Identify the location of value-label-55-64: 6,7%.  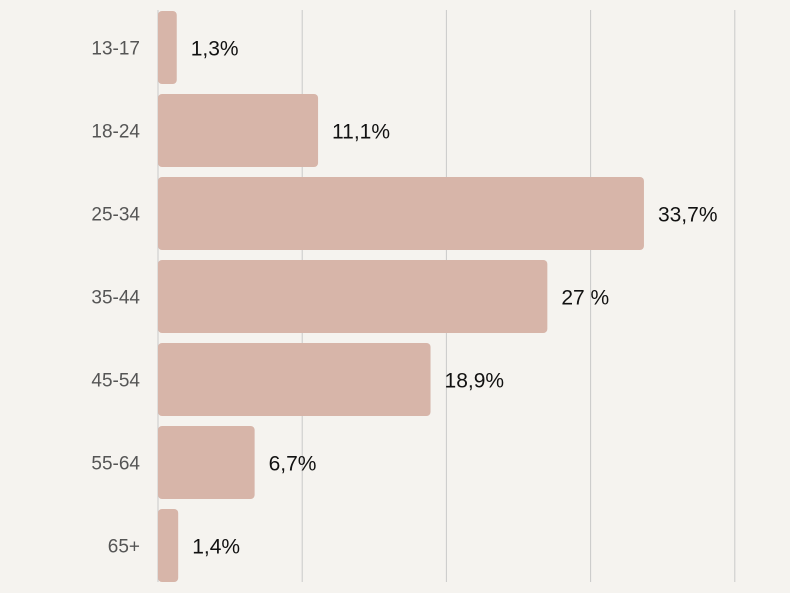
(293, 464).